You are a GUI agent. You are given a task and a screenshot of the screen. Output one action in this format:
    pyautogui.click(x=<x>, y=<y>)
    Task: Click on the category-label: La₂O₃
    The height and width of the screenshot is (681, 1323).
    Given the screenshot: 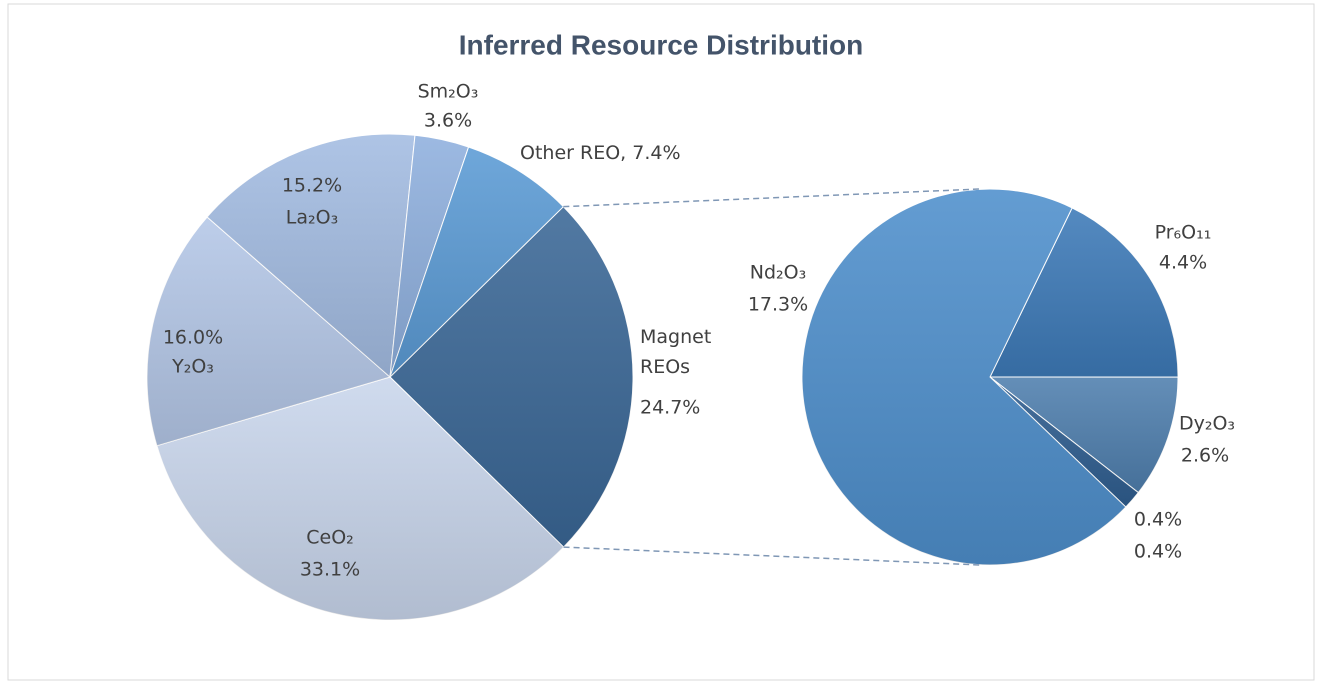 What is the action you would take?
    pyautogui.click(x=312, y=218)
    